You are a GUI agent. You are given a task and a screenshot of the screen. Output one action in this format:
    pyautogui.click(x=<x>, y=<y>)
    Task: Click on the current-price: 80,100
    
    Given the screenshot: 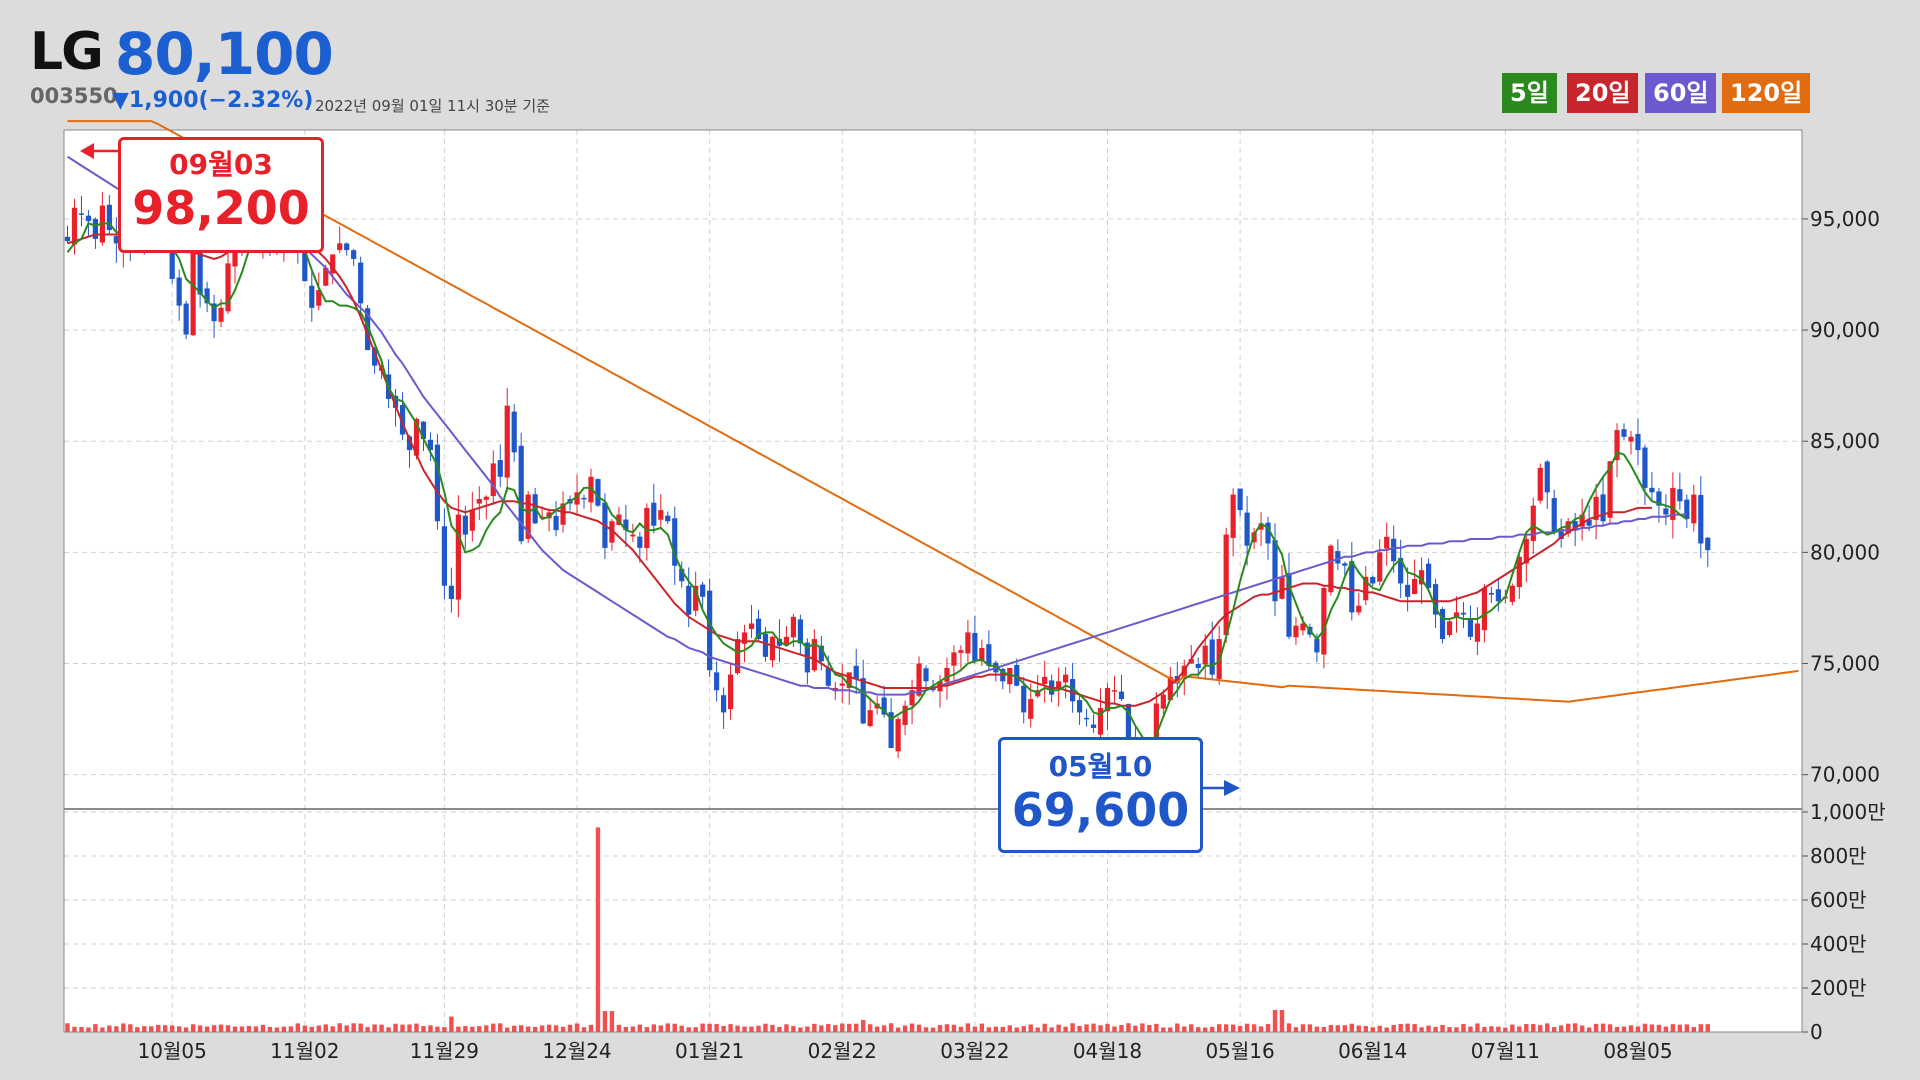 What is the action you would take?
    pyautogui.click(x=224, y=54)
    